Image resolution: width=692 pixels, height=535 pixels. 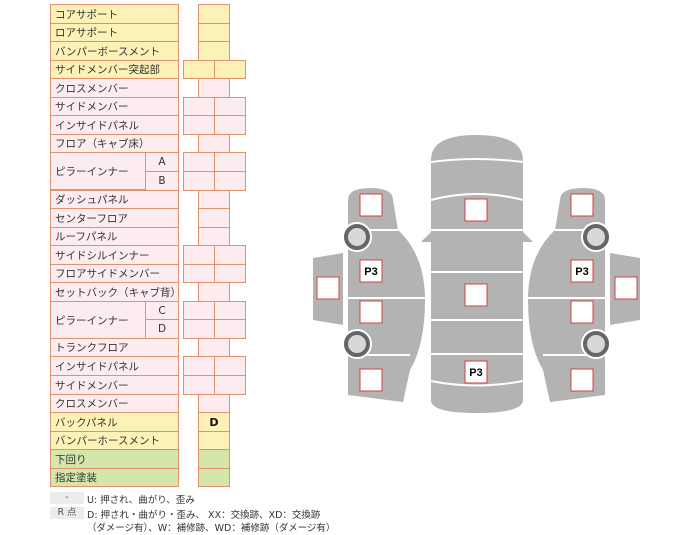 What do you see at coordinates (162, 162) in the screenshot?
I see `part-sub-label: A` at bounding box center [162, 162].